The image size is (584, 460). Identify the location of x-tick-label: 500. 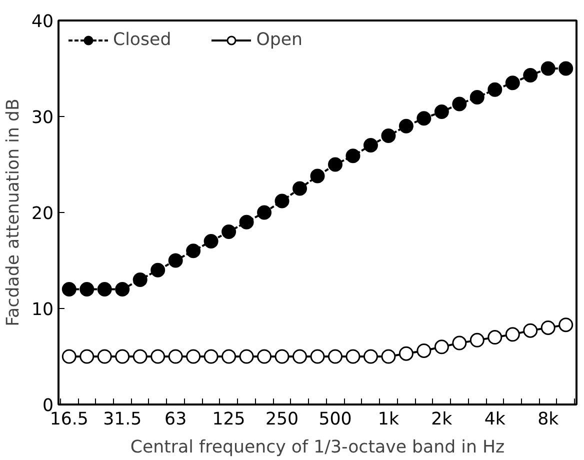
(335, 420).